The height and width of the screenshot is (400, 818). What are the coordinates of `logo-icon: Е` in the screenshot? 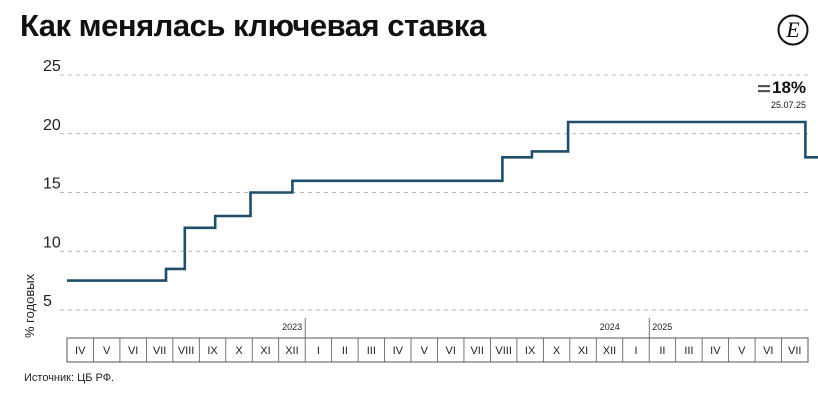 It's located at (793, 30).